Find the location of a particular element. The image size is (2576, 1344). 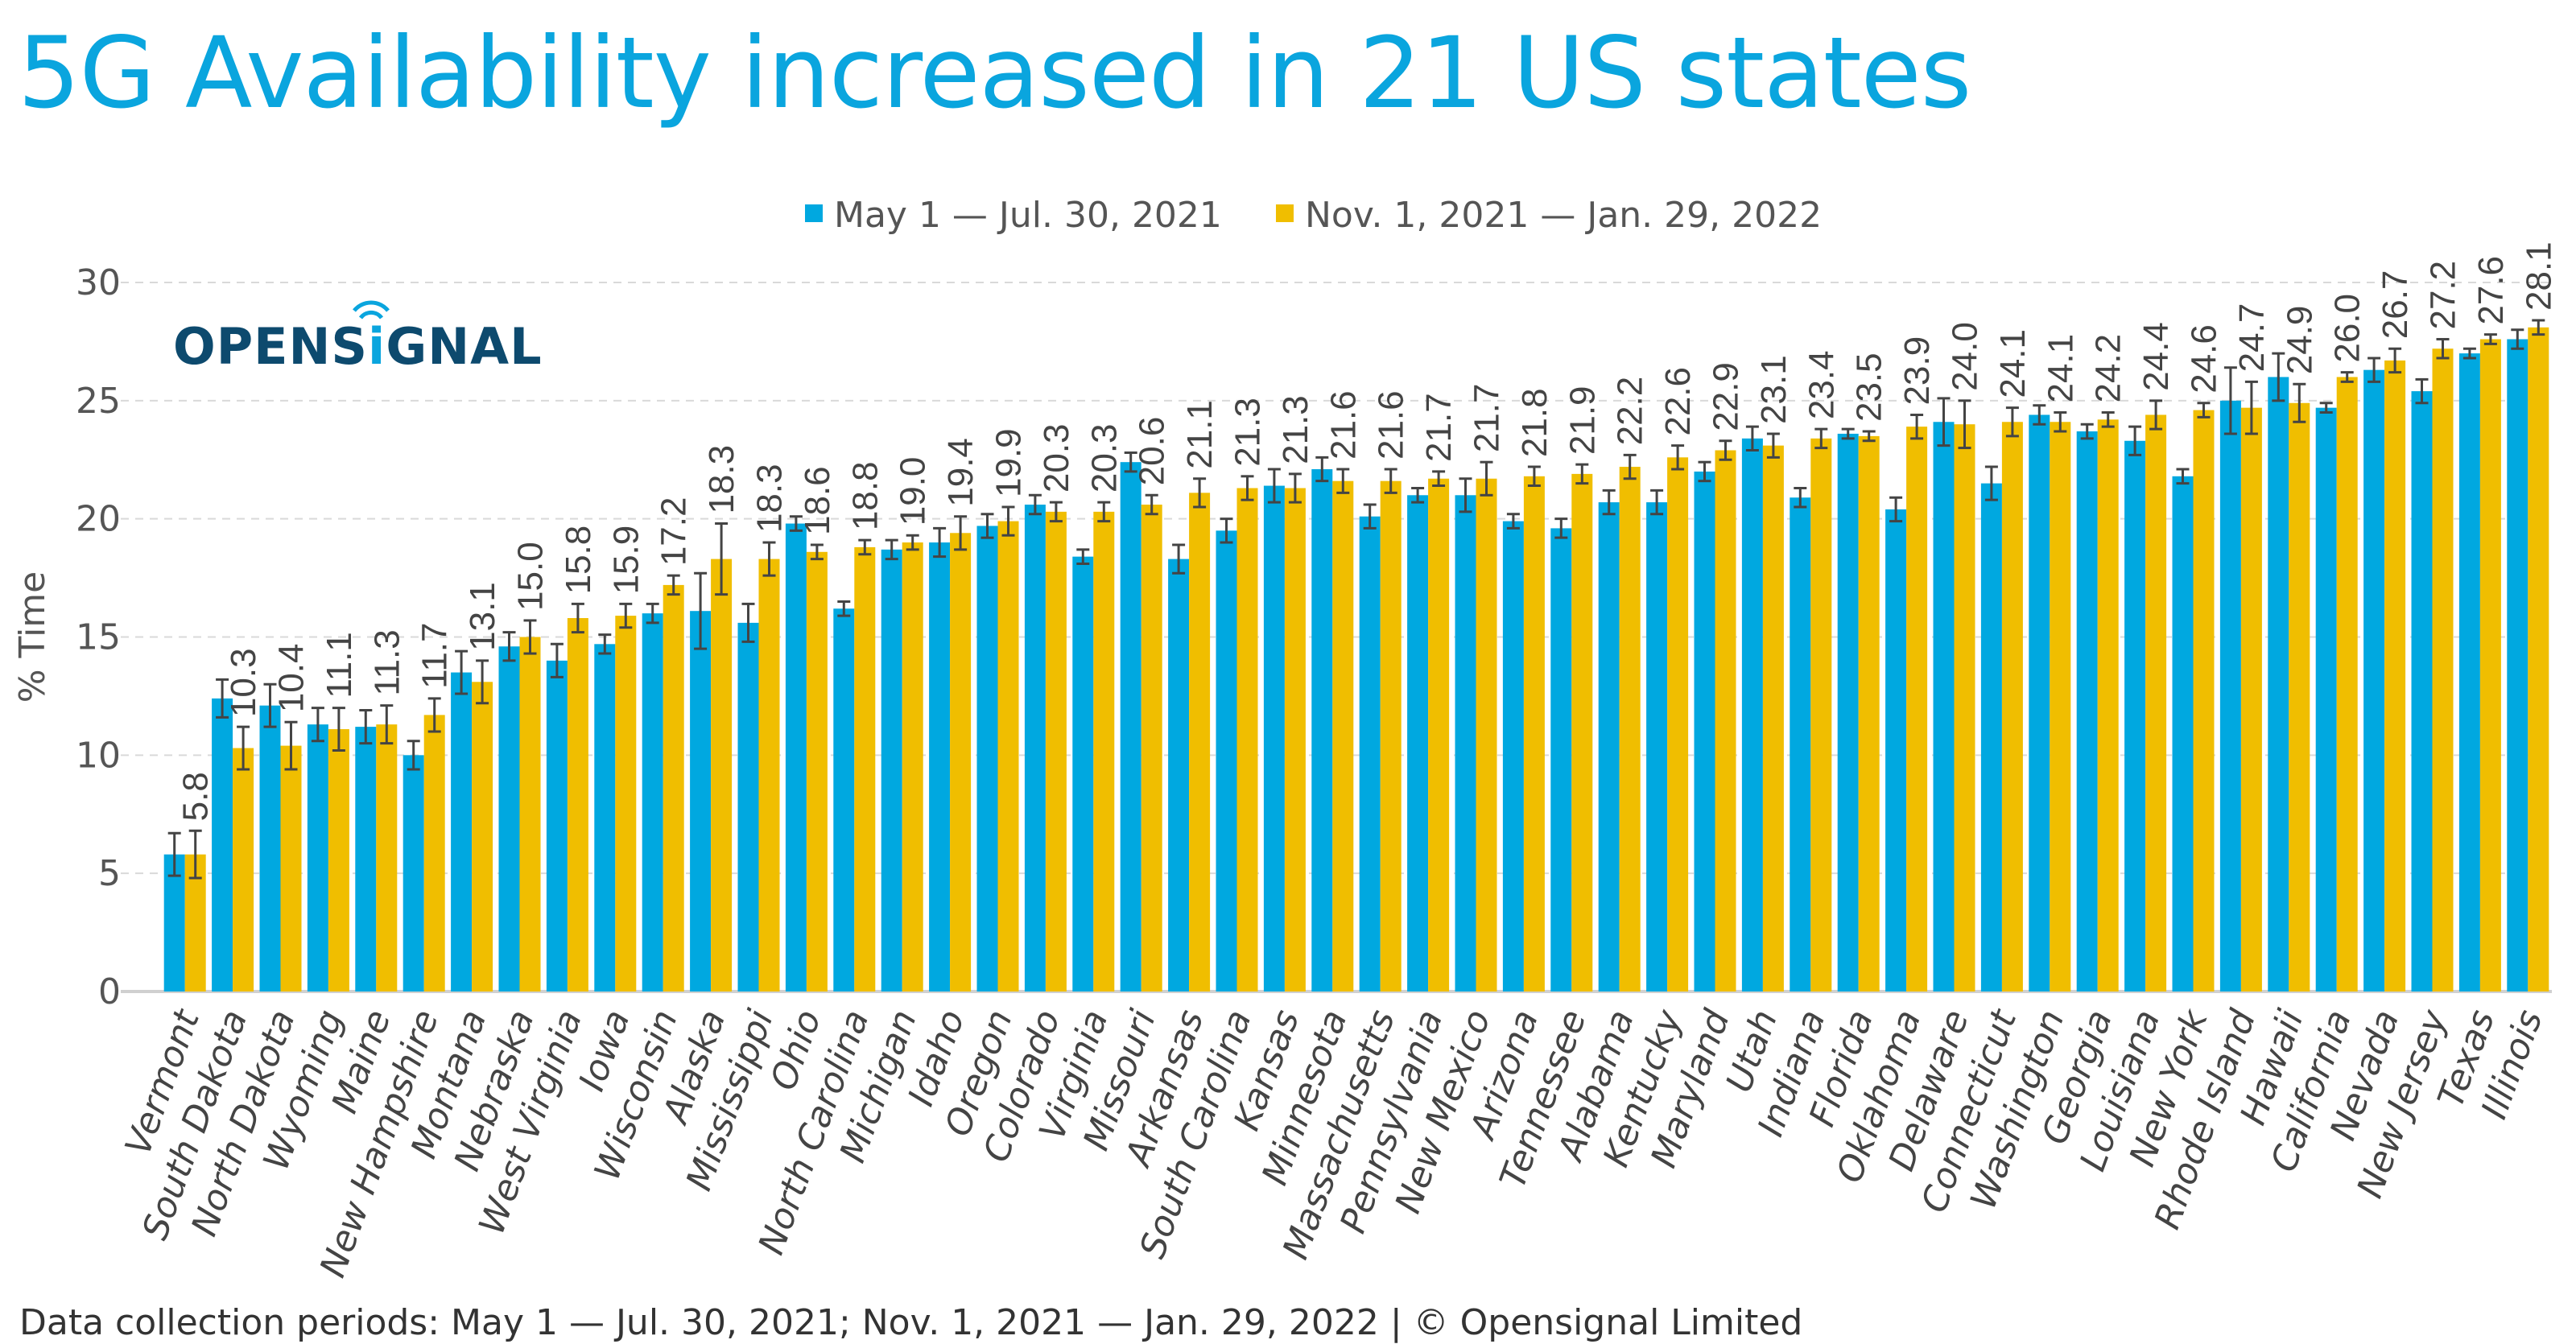

data-label: 17.2 is located at coordinates (674, 532).